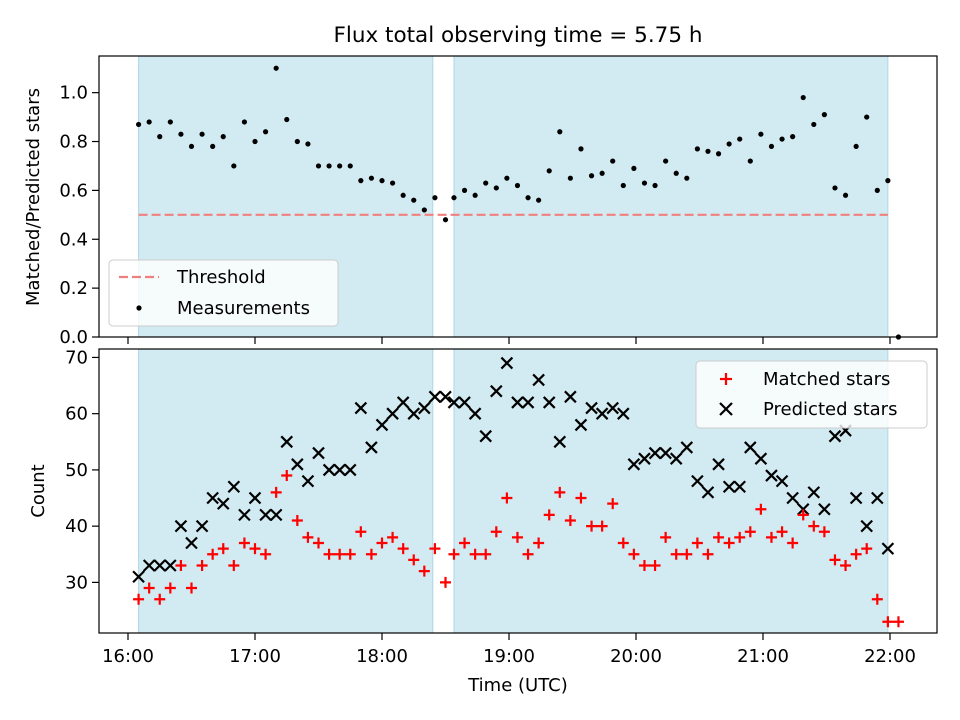  Describe the element at coordinates (38, 490) in the screenshot. I see `bottom-y-axis-label: Count` at that location.